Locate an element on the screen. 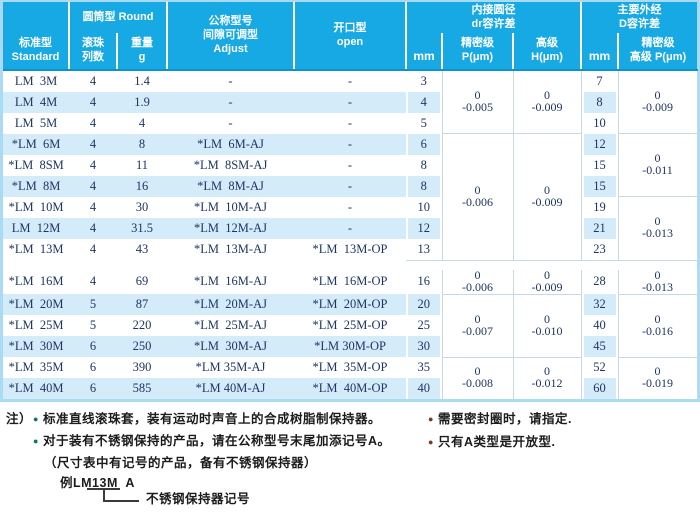 The image size is (700, 518). cell-adjust-model: *LM 6M-AJ is located at coordinates (231, 144).